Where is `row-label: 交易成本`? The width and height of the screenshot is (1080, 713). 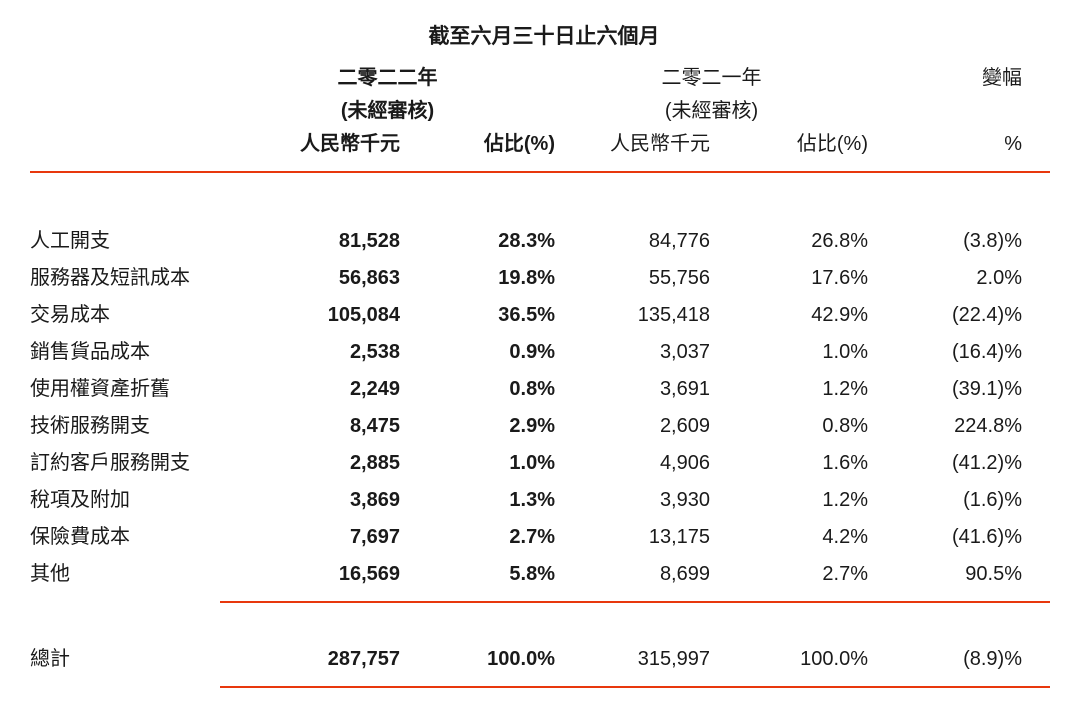
row-label: 交易成本 is located at coordinates (70, 315).